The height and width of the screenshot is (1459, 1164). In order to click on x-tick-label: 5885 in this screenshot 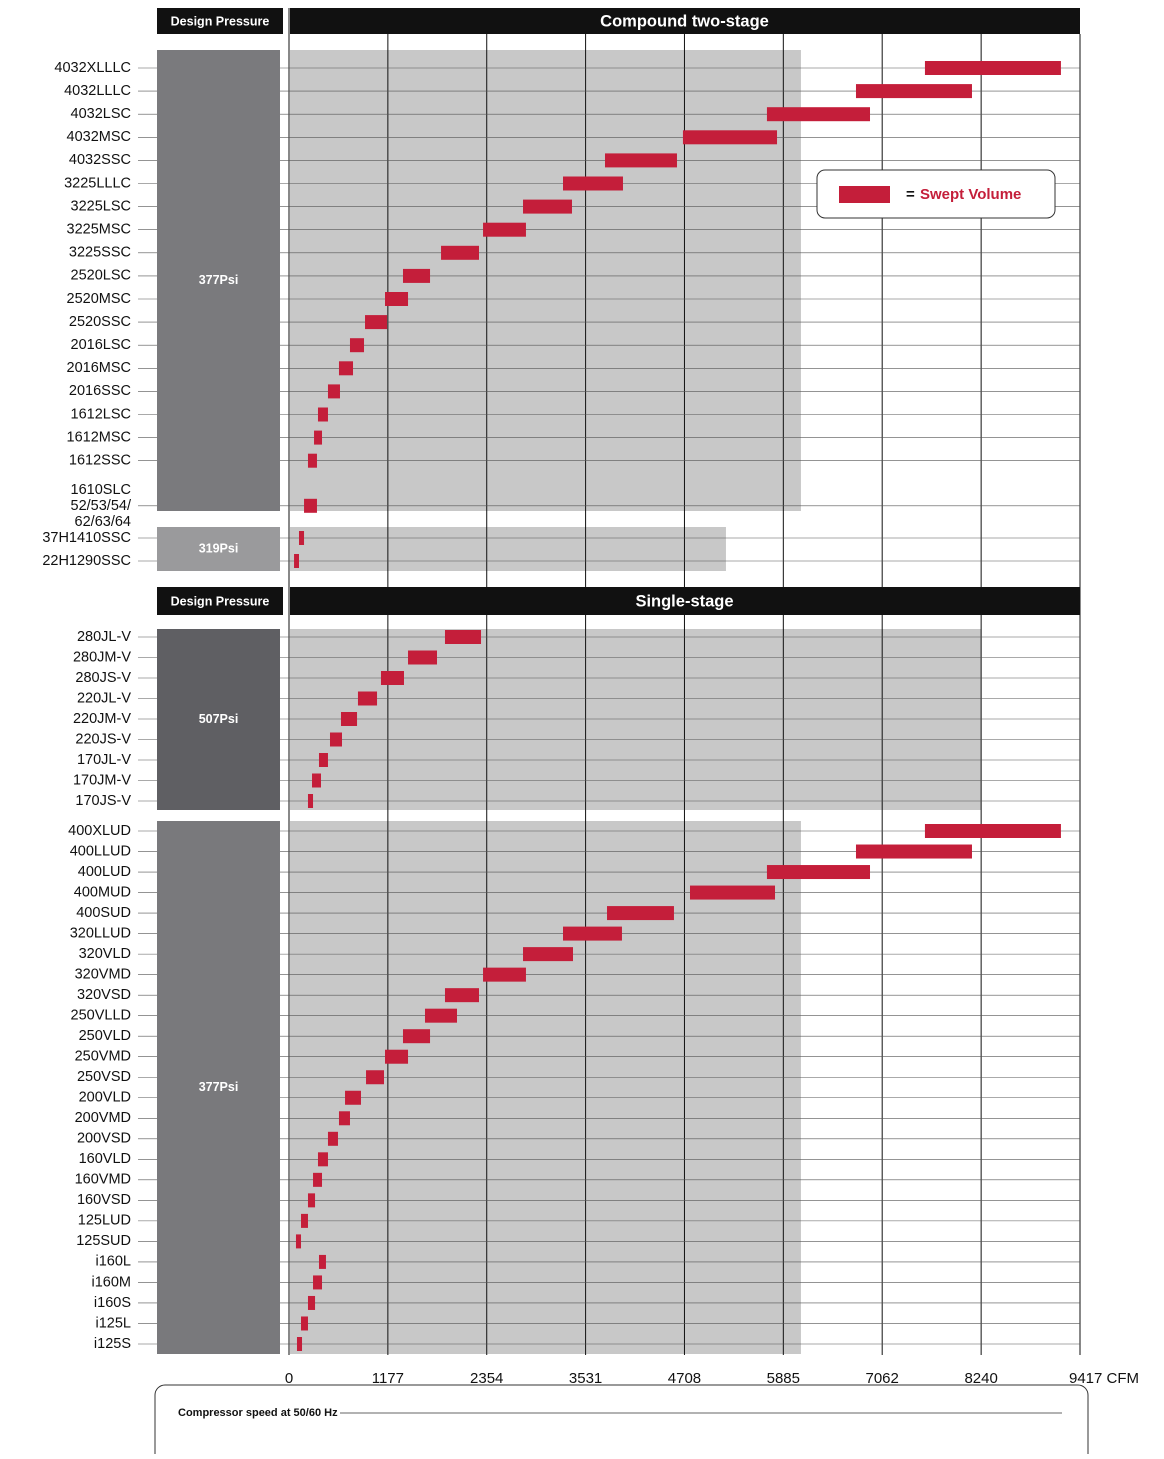, I will do `click(783, 1378)`.